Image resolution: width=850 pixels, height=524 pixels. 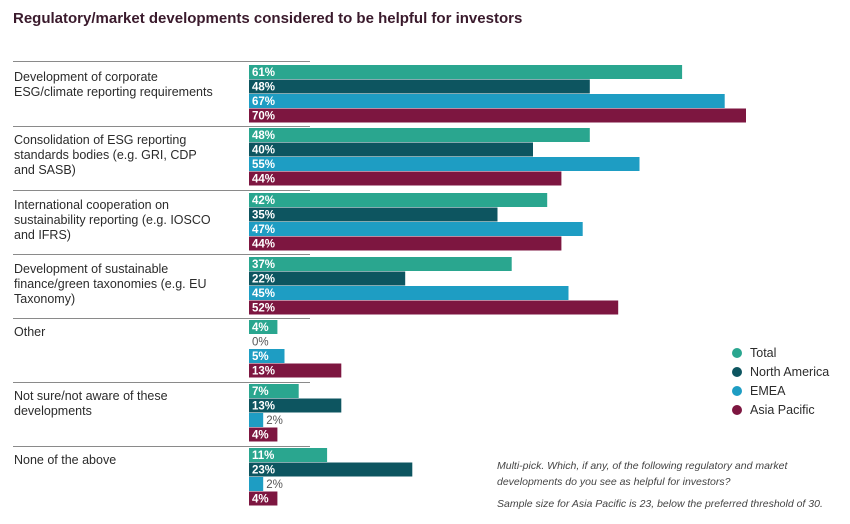 I want to click on data-label: 5%, so click(x=260, y=357).